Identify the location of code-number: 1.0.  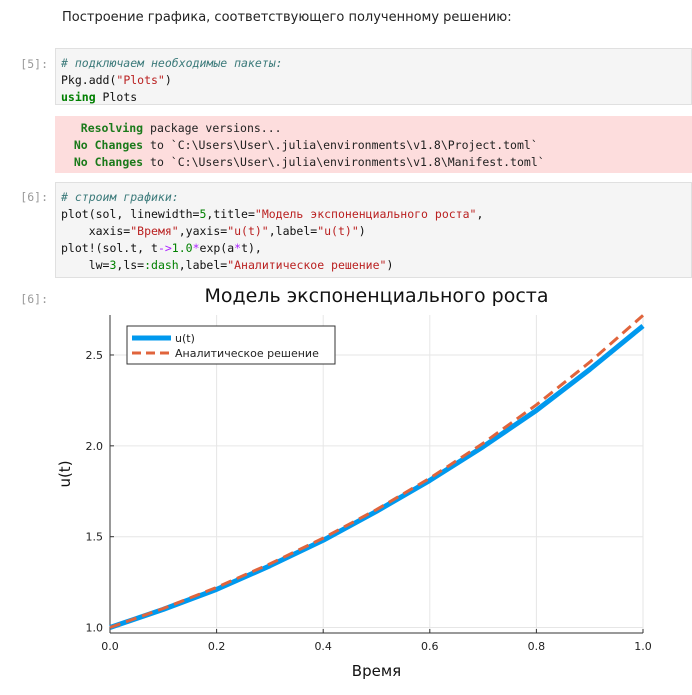
(182, 248).